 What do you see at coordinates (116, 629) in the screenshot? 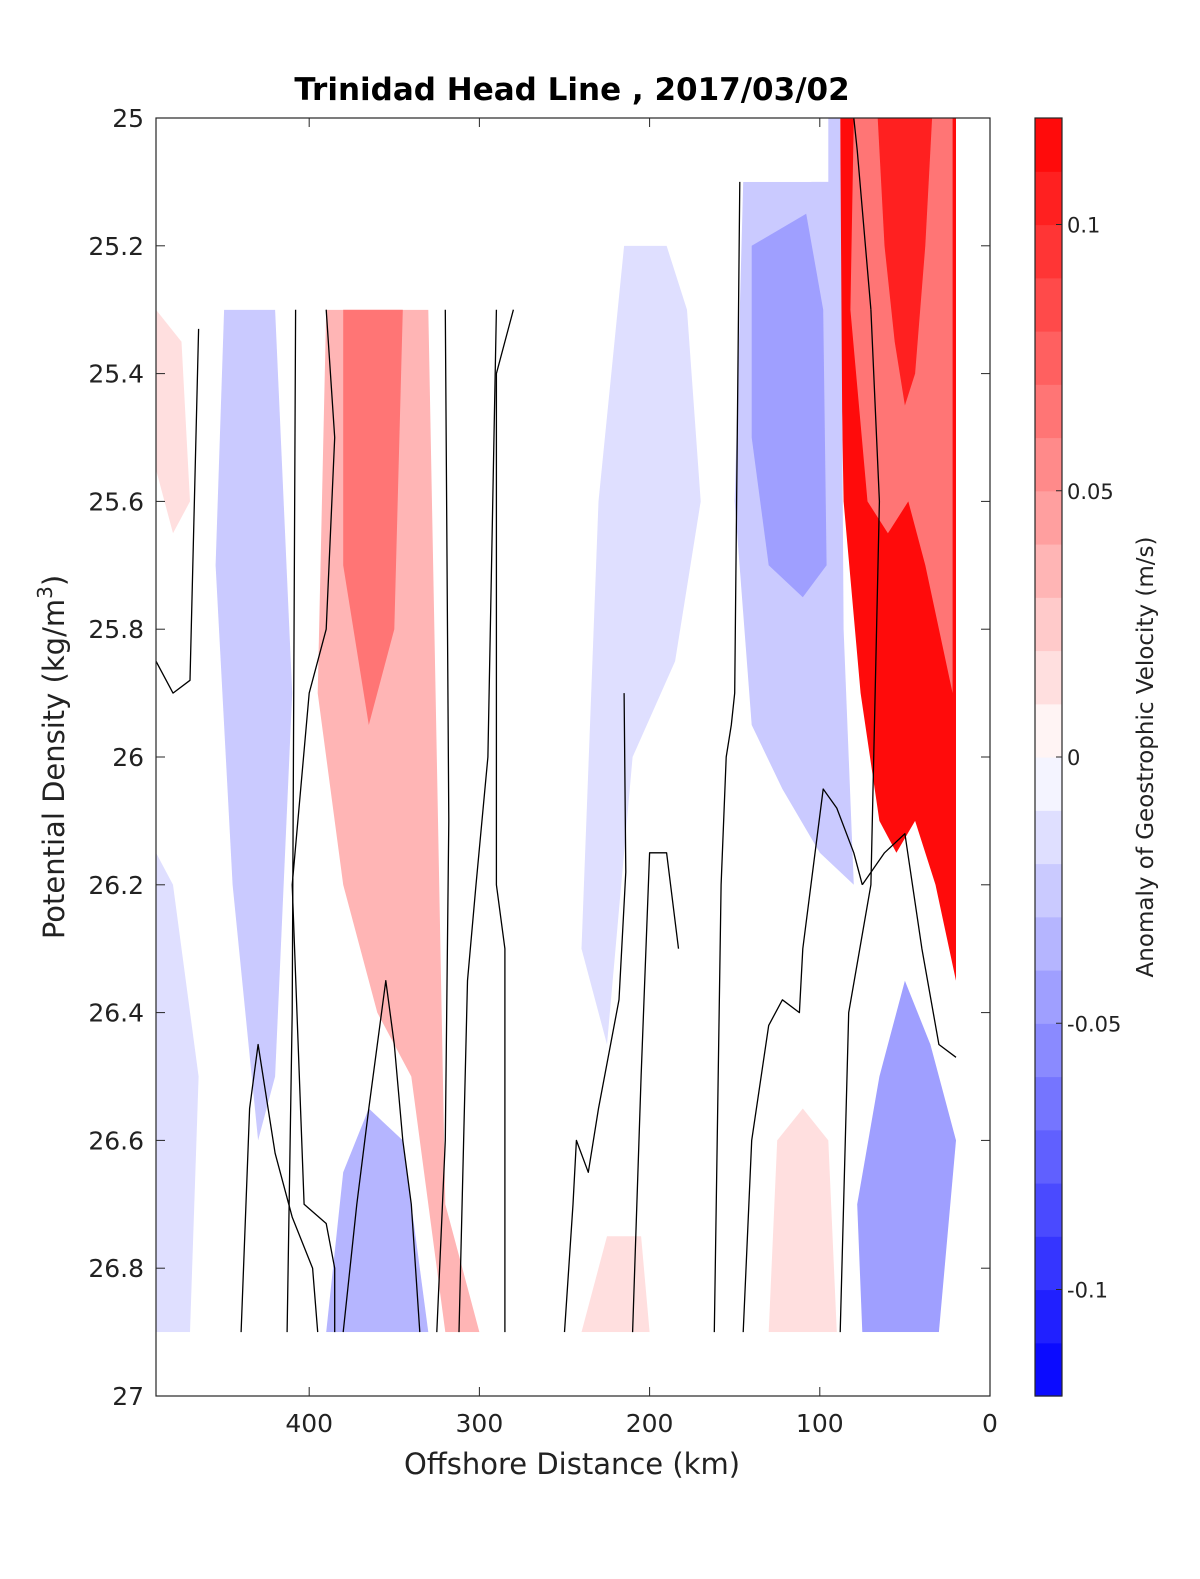
I see `y-tick-label: 25.8` at bounding box center [116, 629].